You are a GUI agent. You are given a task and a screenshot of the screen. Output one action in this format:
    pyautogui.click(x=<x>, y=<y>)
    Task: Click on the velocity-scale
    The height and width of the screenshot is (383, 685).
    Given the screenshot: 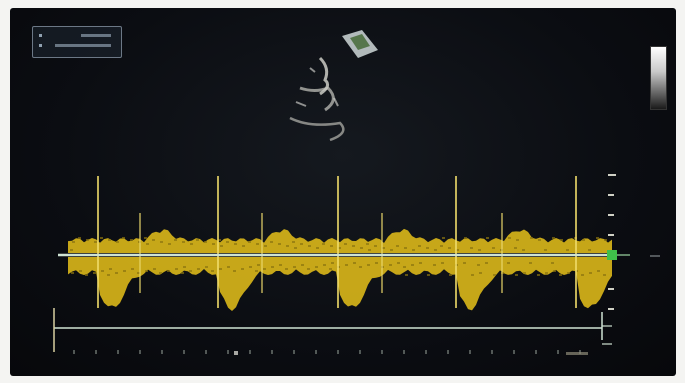 What is the action you would take?
    pyautogui.click(x=612, y=242)
    